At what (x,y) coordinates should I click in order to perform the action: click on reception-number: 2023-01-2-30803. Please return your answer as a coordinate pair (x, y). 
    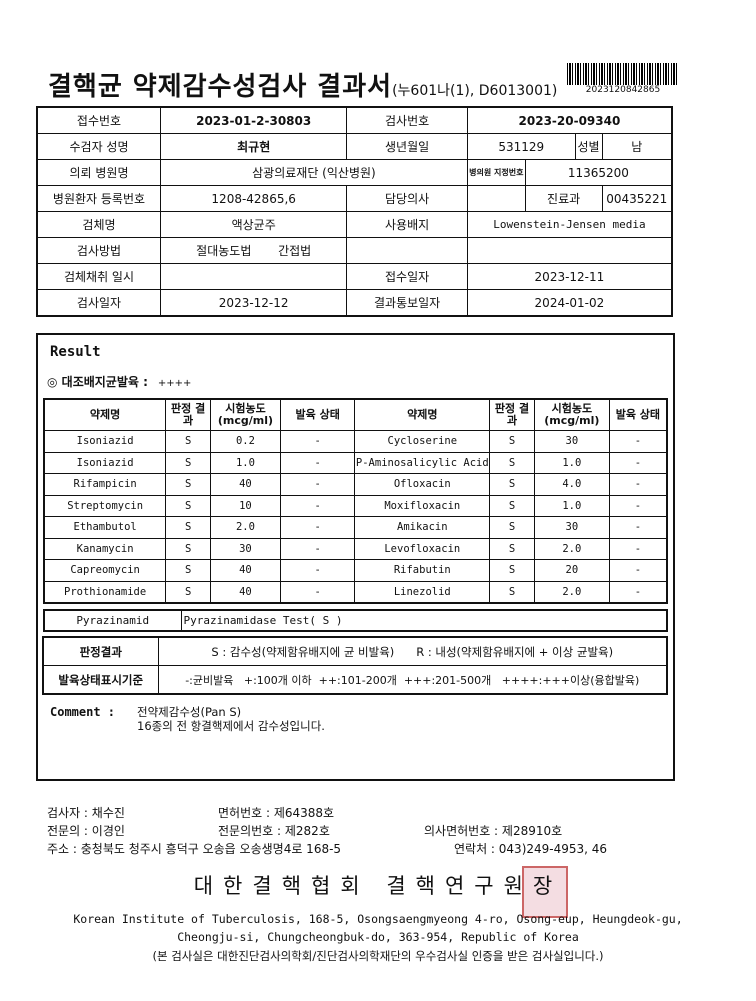
    Looking at the image, I should click on (253, 120).